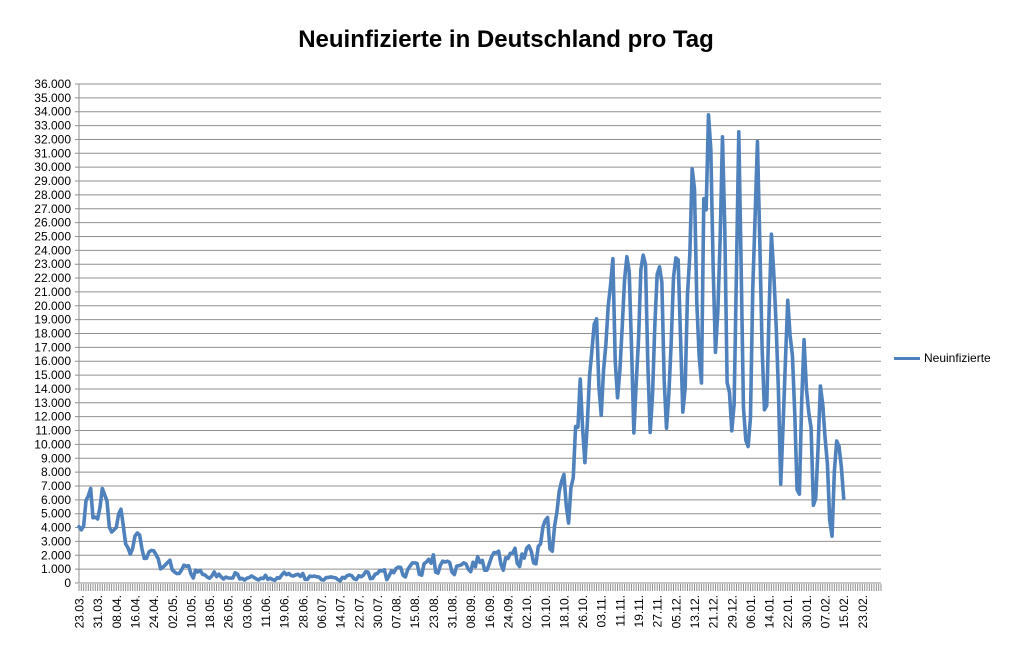 The image size is (1012, 655). What do you see at coordinates (285, 611) in the screenshot?
I see `x-axis-label: 19.06.` at bounding box center [285, 611].